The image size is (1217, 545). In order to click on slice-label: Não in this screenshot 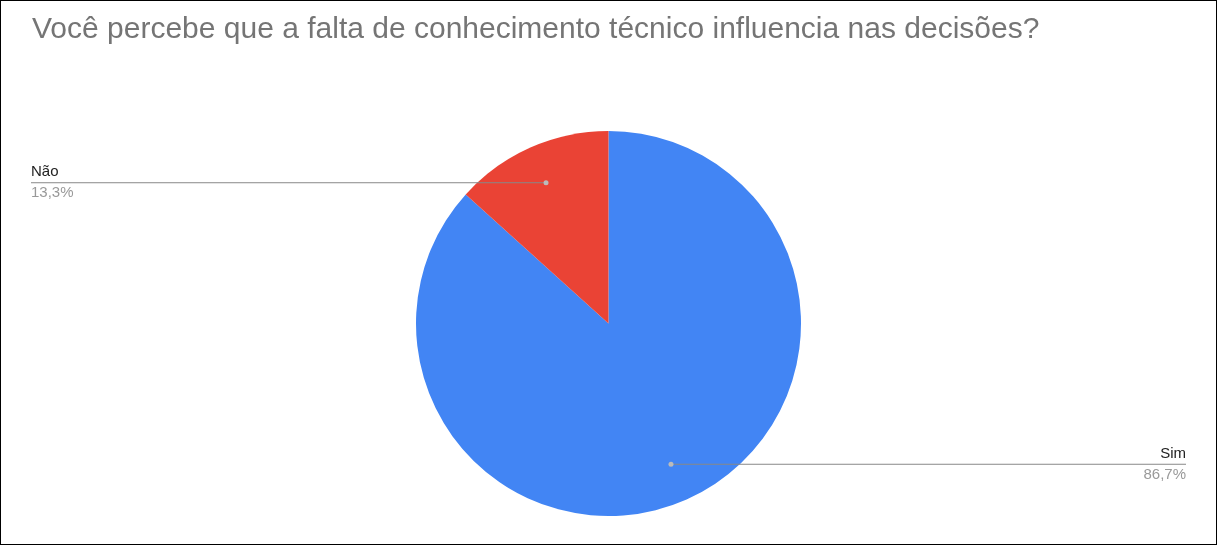, I will do `click(45, 171)`.